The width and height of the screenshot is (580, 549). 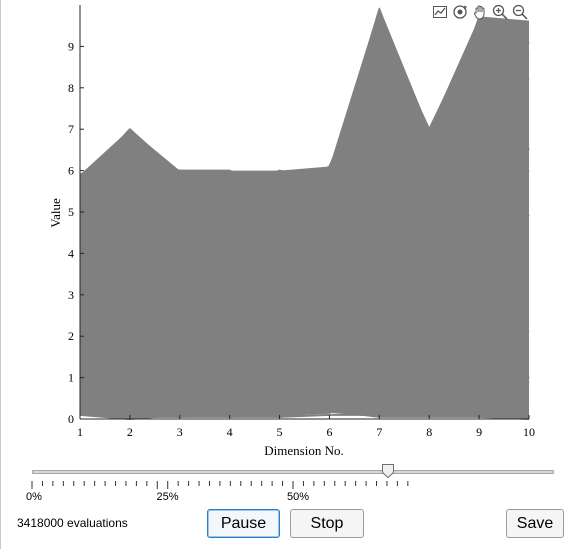 I want to click on y-tick-label: 5, so click(x=71, y=212).